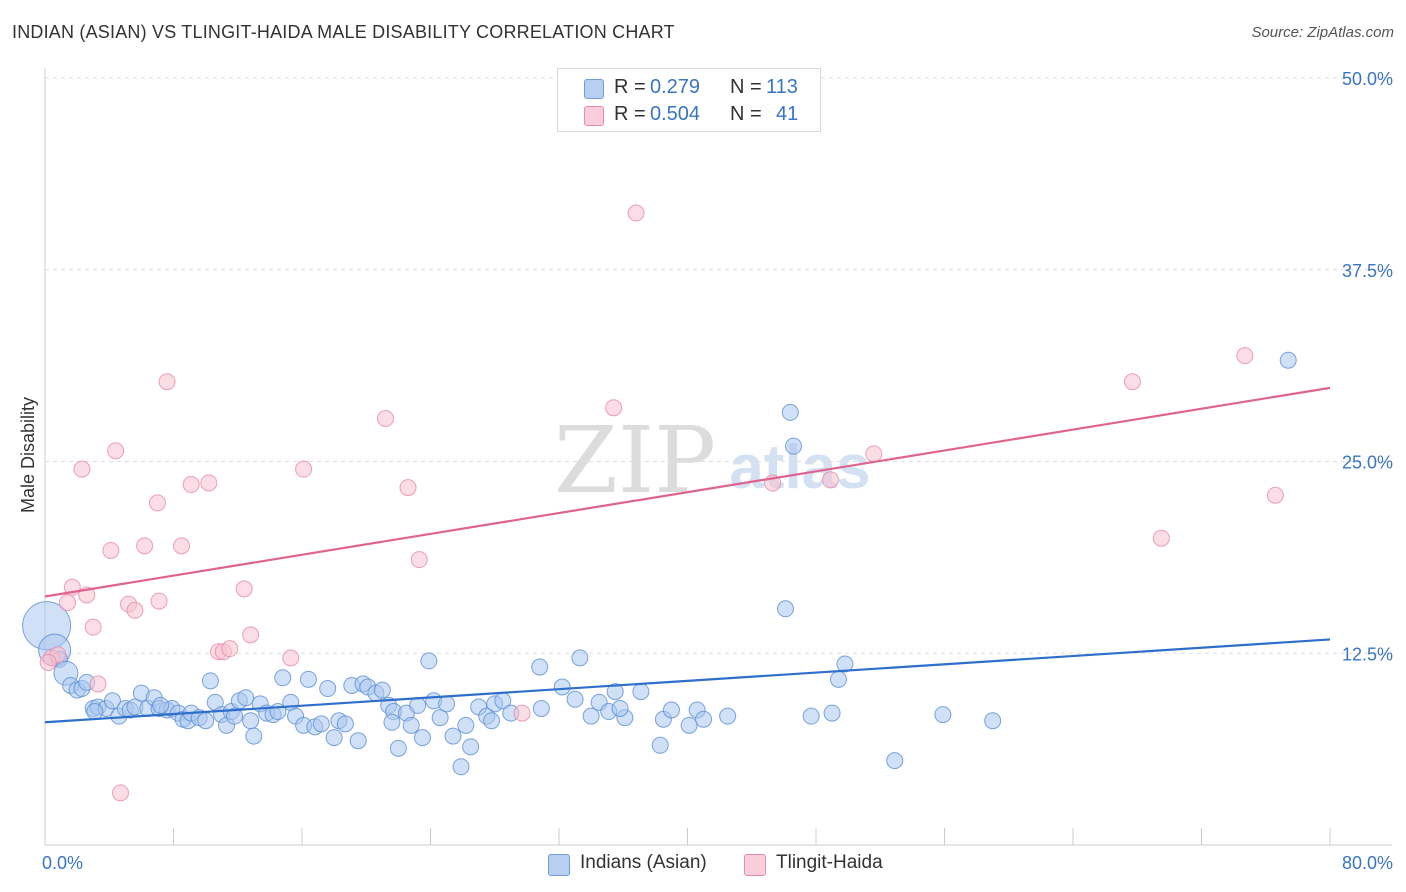 The height and width of the screenshot is (892, 1406). What do you see at coordinates (635, 460) in the screenshot?
I see `watermark-zip: ZIP` at bounding box center [635, 460].